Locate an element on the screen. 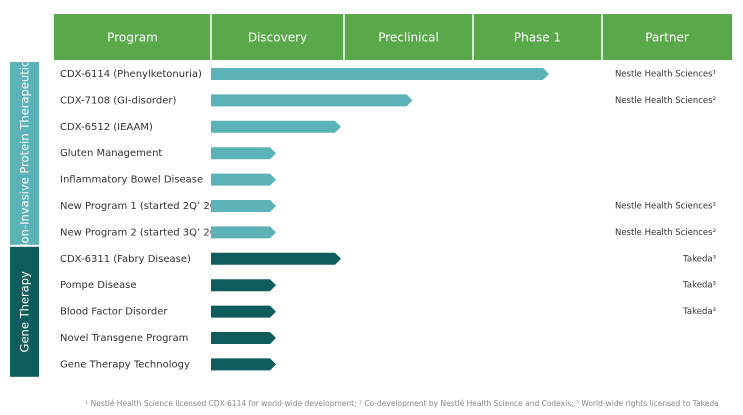 This screenshot has width=743, height=415. program-name: Novel Transgene Program is located at coordinates (124, 338).